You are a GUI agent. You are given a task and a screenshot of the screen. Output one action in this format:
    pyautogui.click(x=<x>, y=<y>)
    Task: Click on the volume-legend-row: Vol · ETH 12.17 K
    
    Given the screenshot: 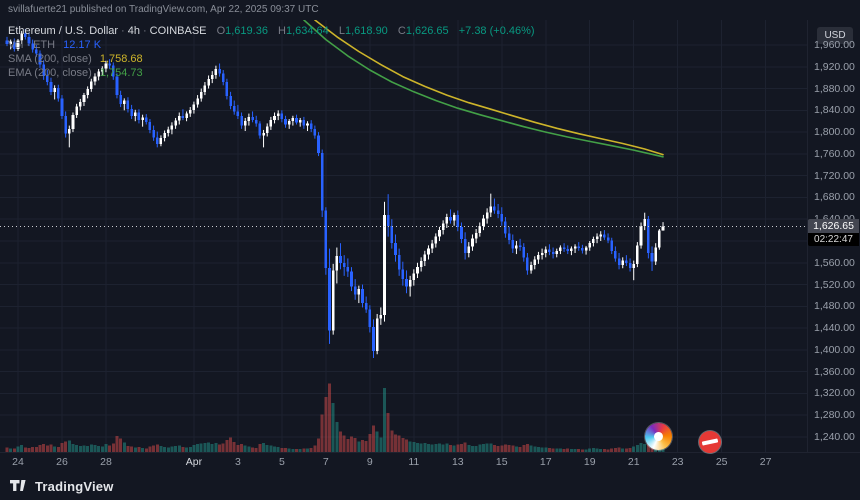 What is the action you would take?
    pyautogui.click(x=271, y=45)
    